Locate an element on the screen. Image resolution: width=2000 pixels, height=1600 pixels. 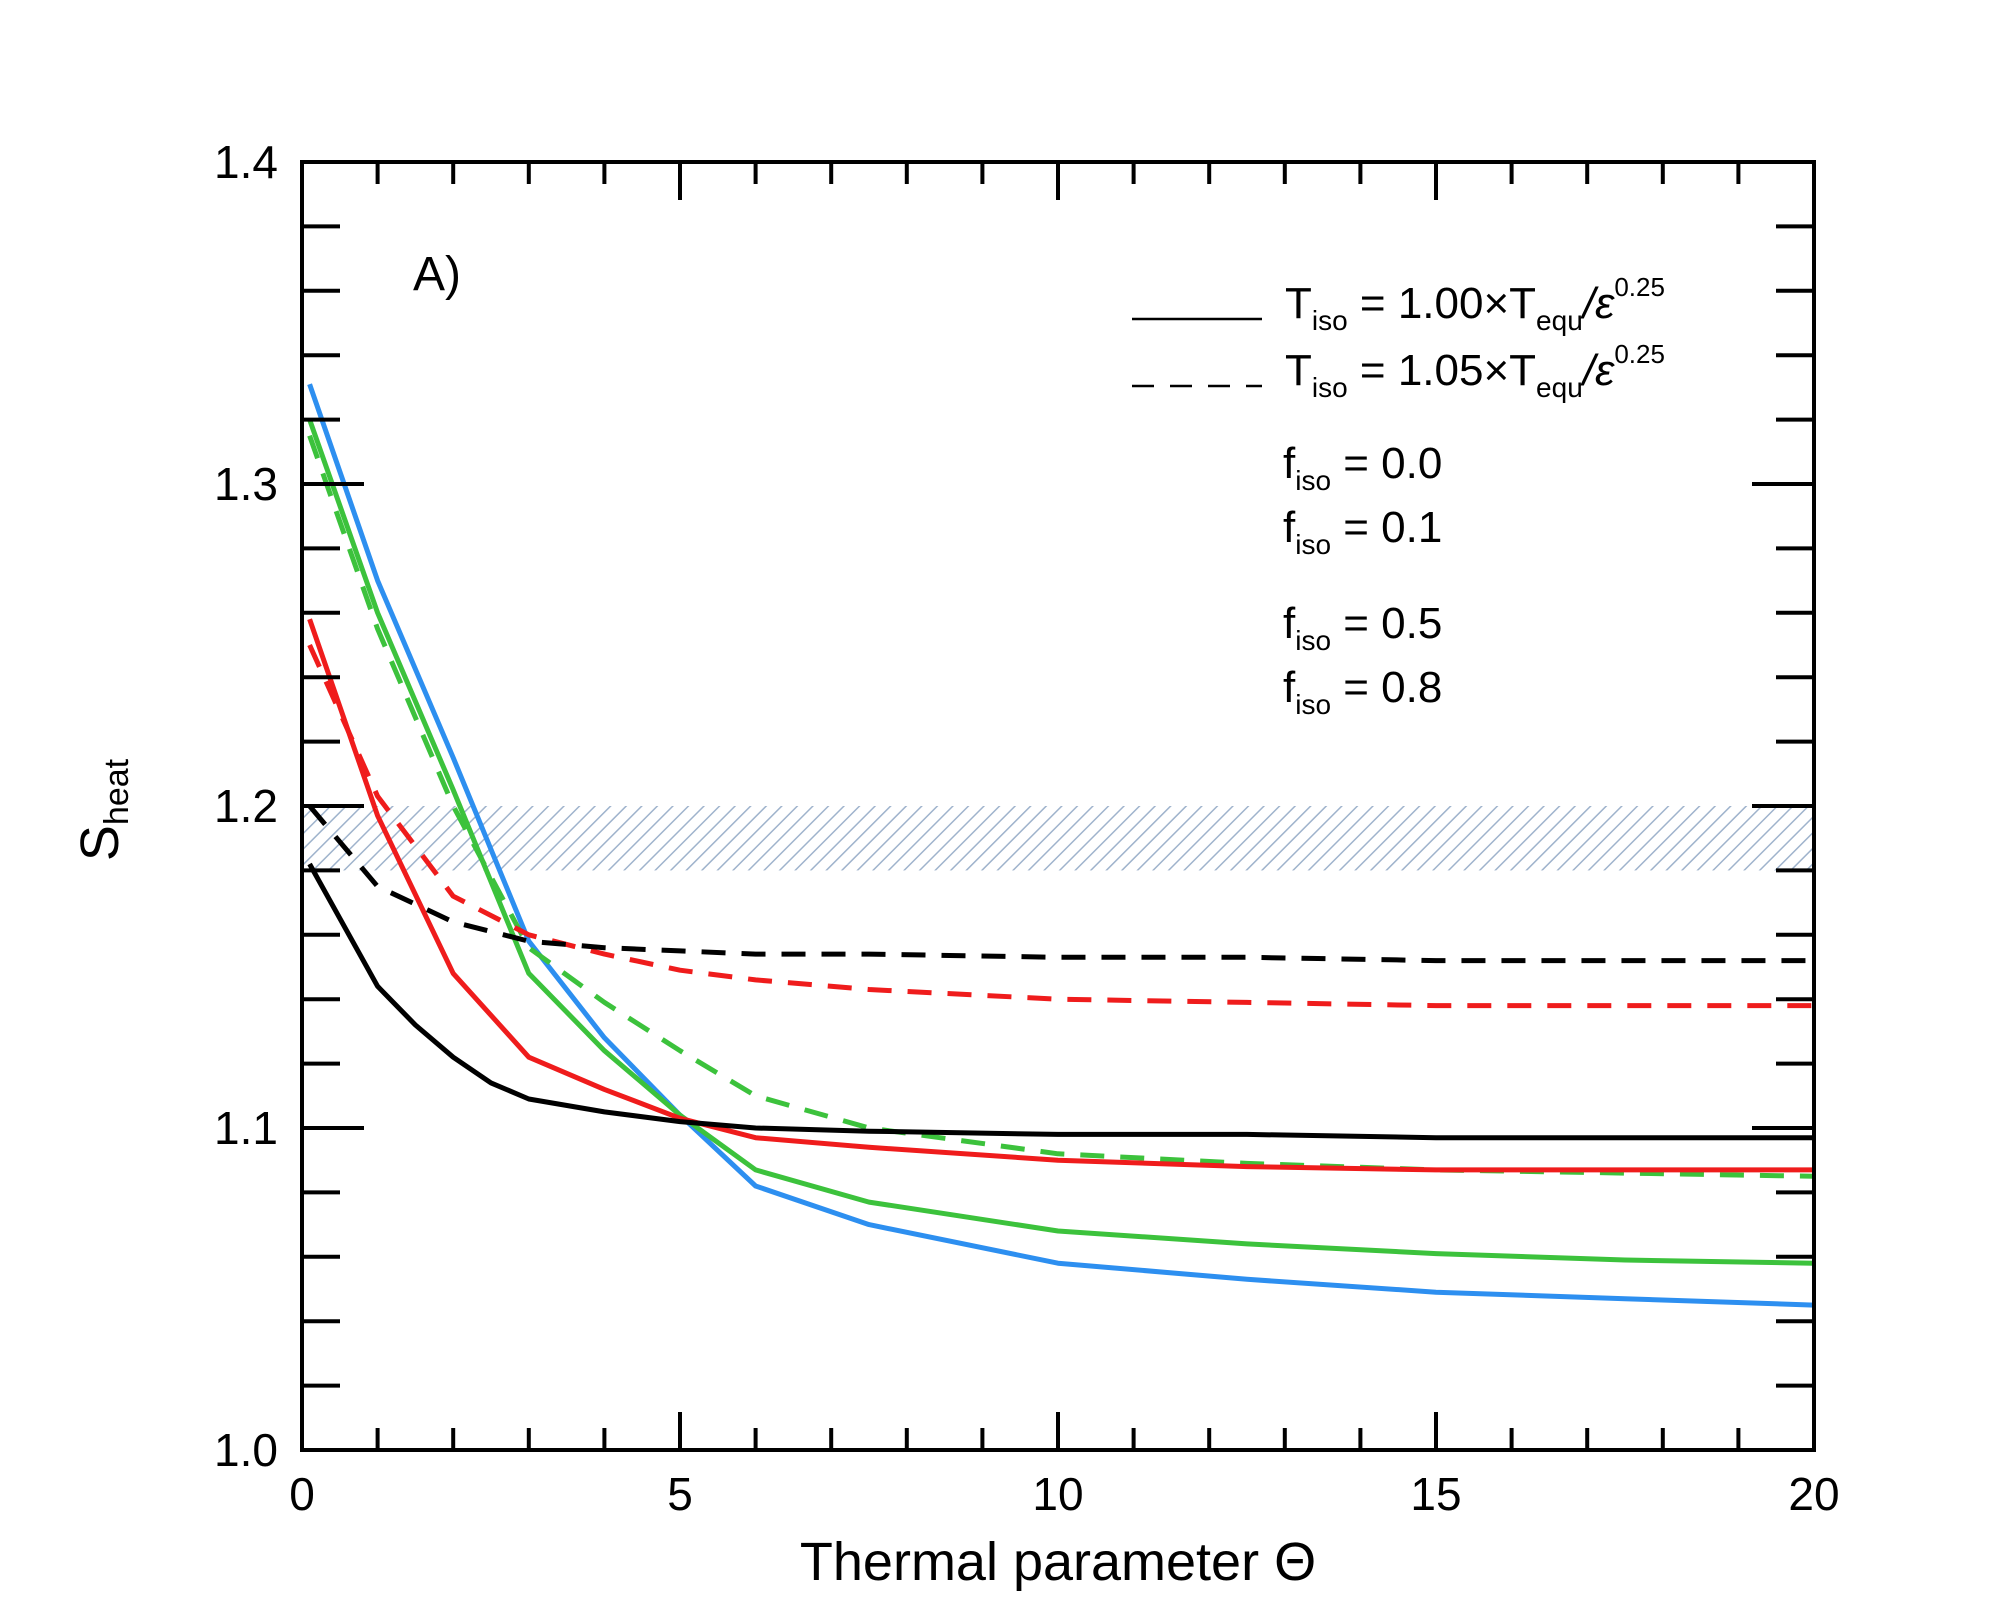
legend-dashed-T: T is located at coordinates (1298, 370).